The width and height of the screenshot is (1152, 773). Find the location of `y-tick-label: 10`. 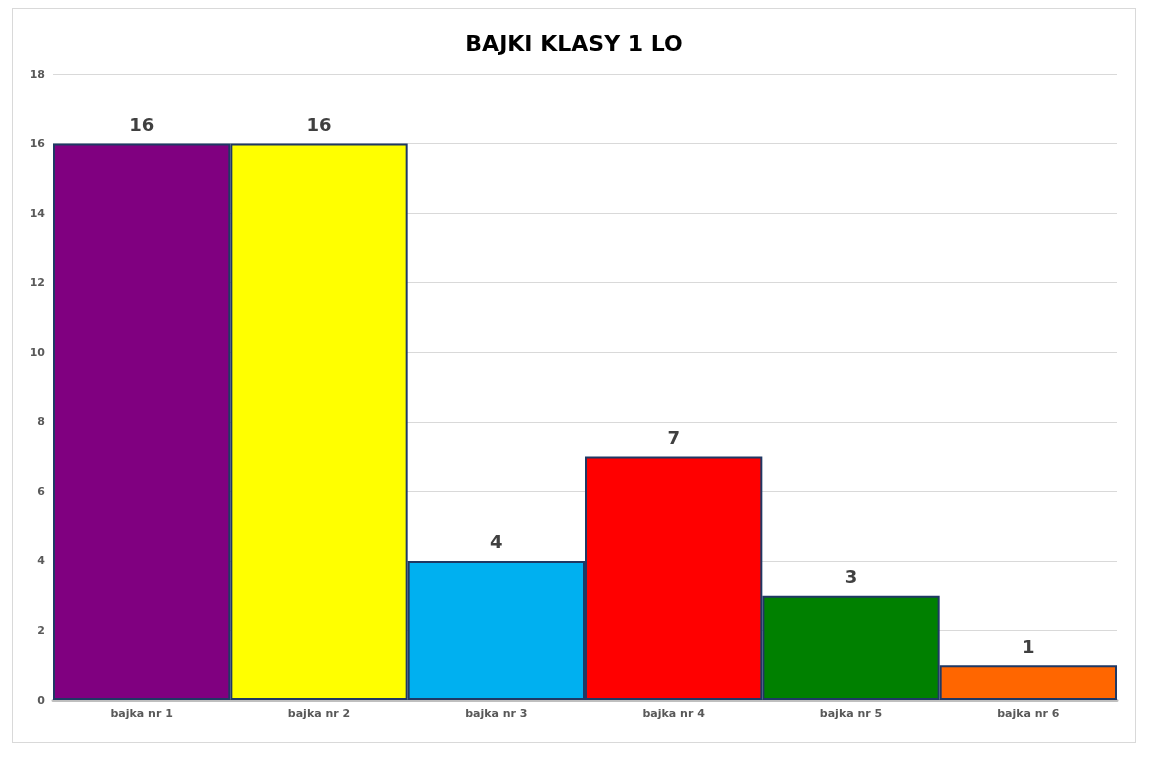

y-tick-label: 10 is located at coordinates (37, 352).